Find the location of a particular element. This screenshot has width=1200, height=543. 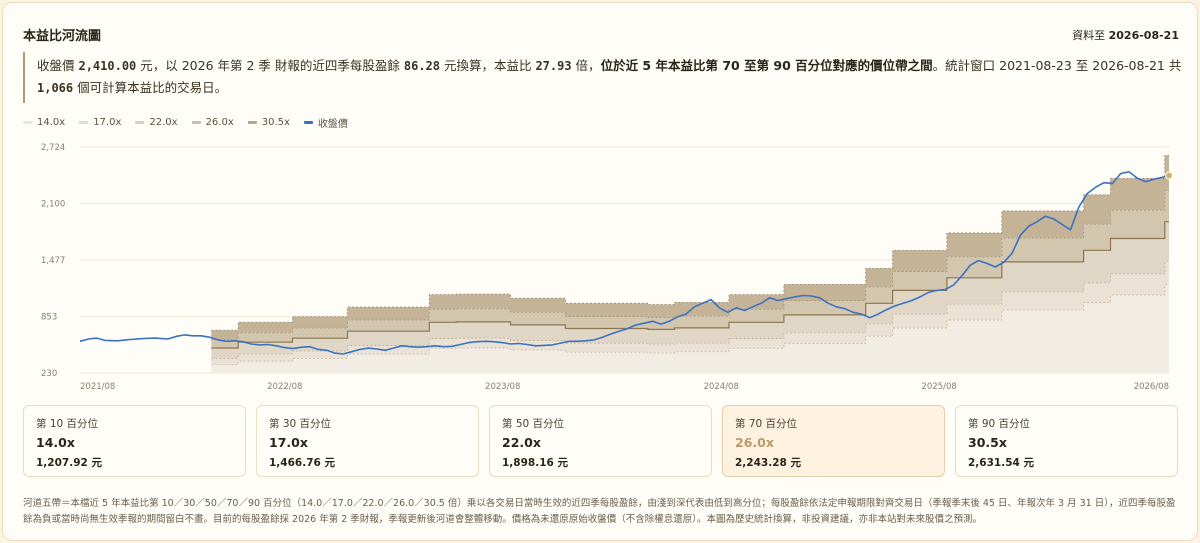

y-tick-label: 230 is located at coordinates (49, 374).